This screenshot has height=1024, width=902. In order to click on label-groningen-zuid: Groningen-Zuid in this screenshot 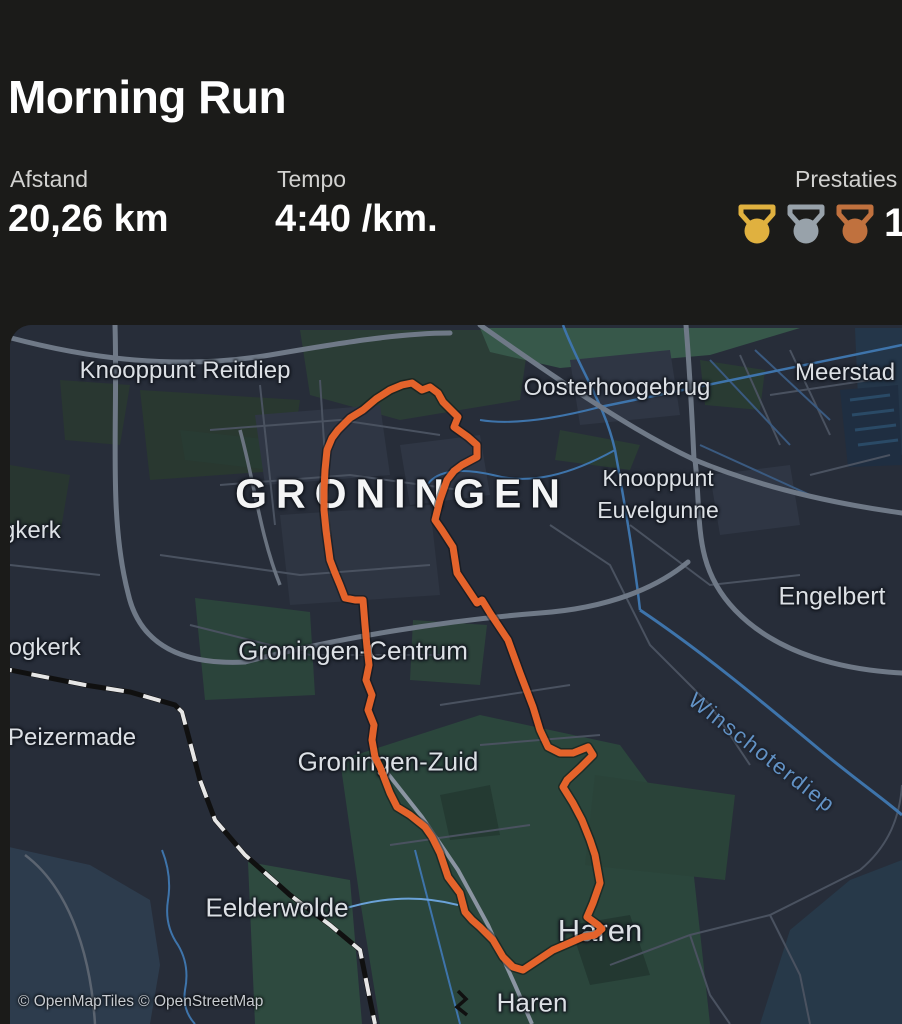, I will do `click(388, 761)`.